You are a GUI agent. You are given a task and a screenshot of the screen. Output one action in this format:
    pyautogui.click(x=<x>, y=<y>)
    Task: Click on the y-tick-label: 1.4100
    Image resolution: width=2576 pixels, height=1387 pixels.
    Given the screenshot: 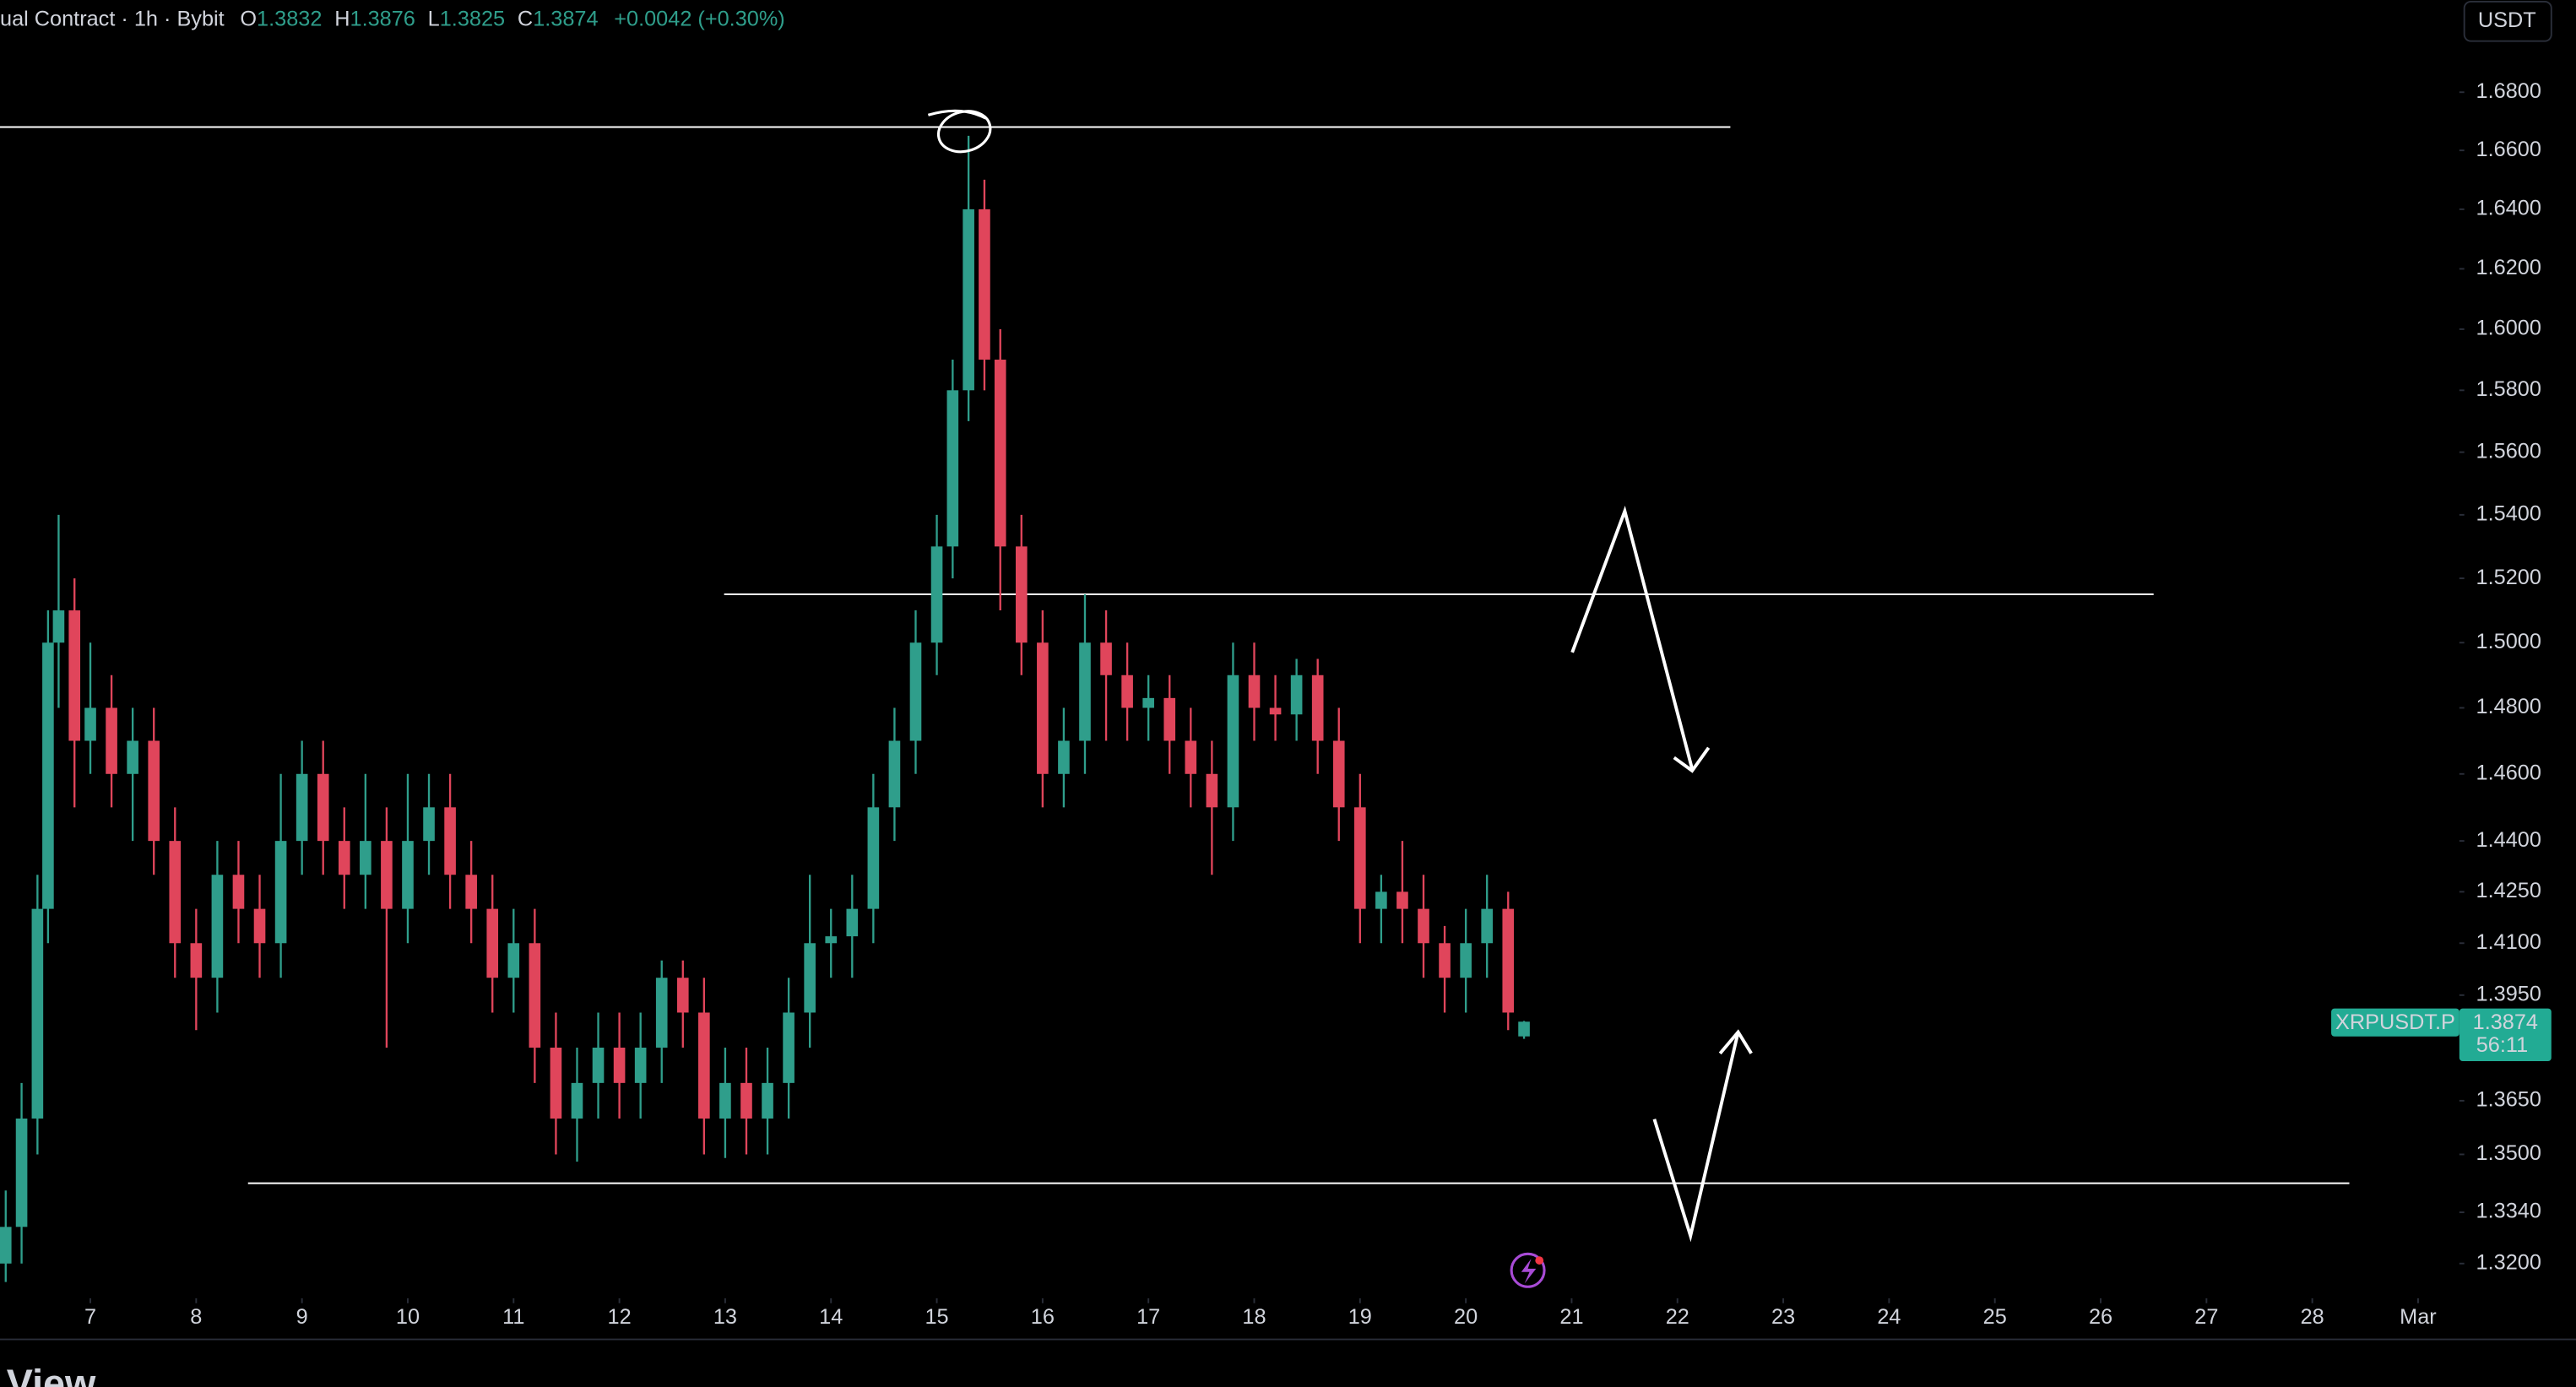 What is the action you would take?
    pyautogui.click(x=2509, y=942)
    